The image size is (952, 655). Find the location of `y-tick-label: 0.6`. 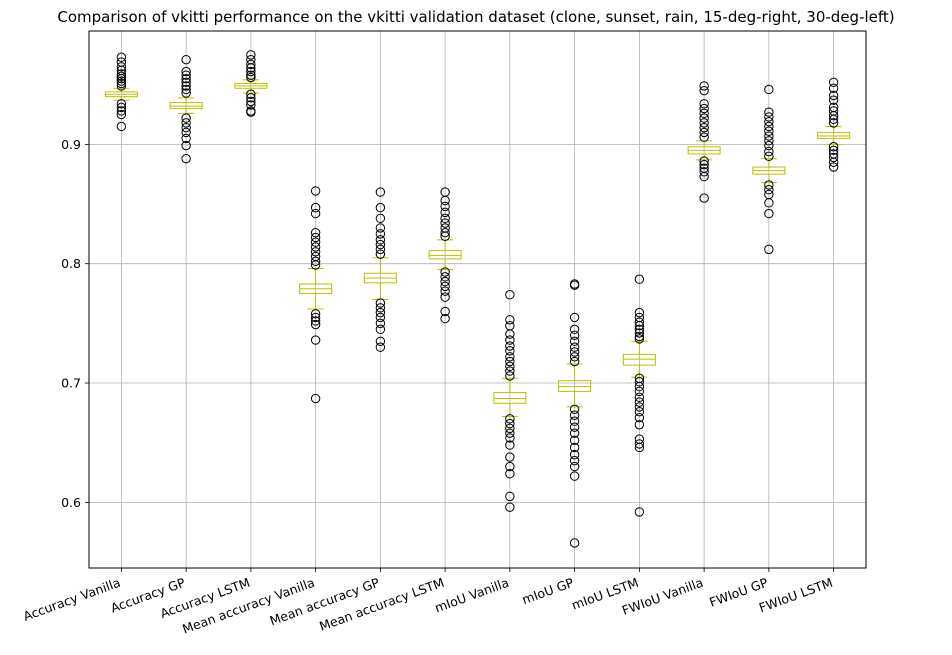

y-tick-label: 0.6 is located at coordinates (71, 502).